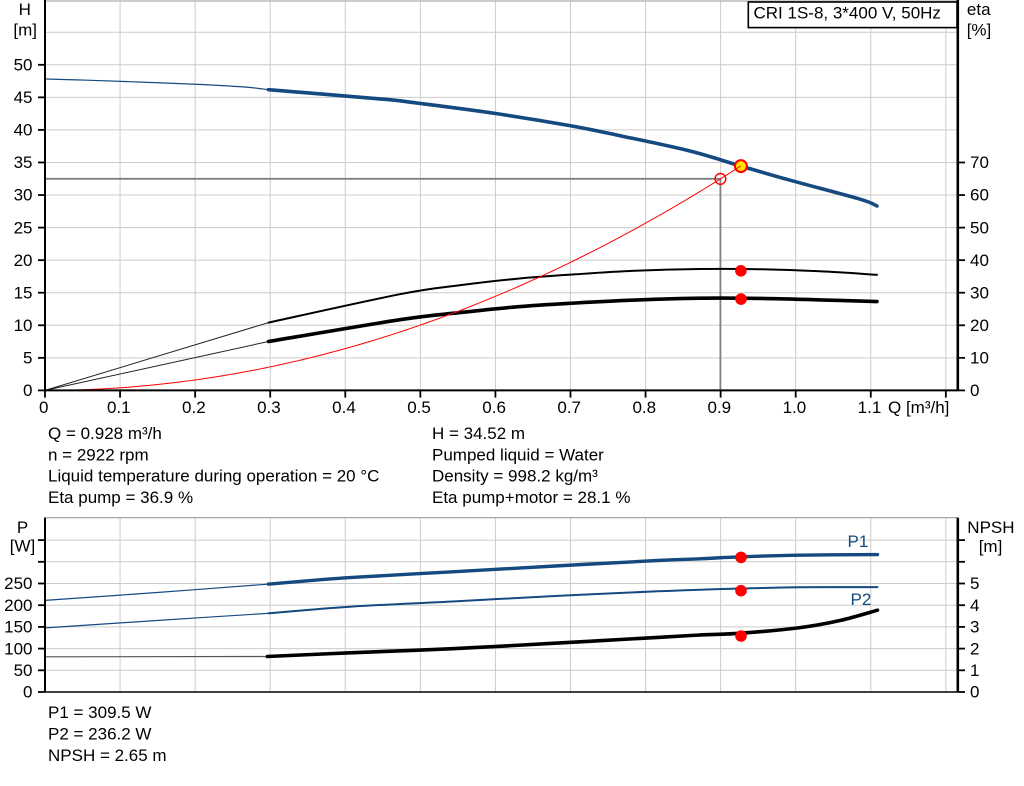 The height and width of the screenshot is (786, 1024). What do you see at coordinates (858, 541) in the screenshot?
I see `svg-text: P1` at bounding box center [858, 541].